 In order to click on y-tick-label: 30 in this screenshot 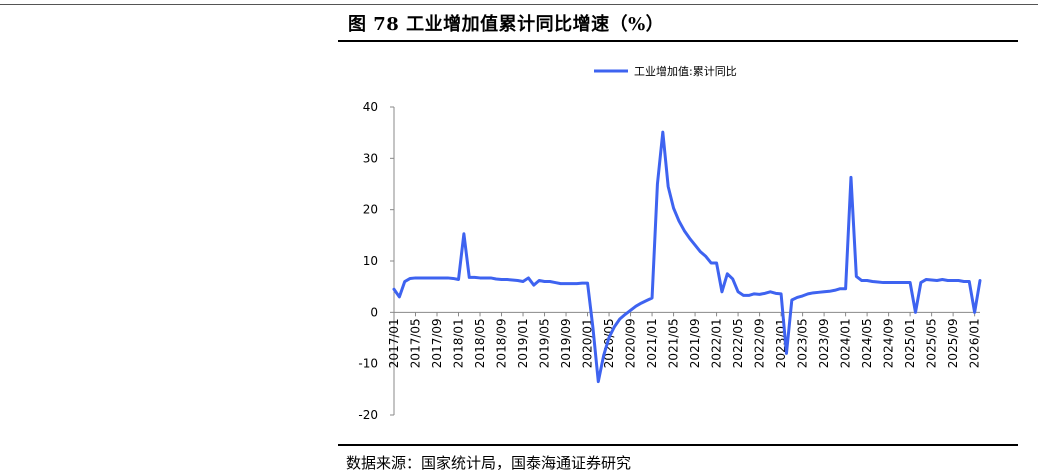, I will do `click(370, 158)`.